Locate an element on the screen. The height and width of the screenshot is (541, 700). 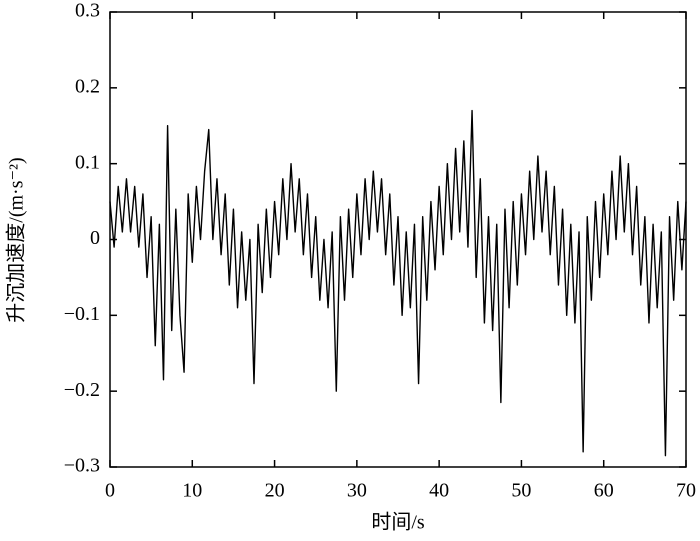
x-tick-label: 20 is located at coordinates (275, 491).